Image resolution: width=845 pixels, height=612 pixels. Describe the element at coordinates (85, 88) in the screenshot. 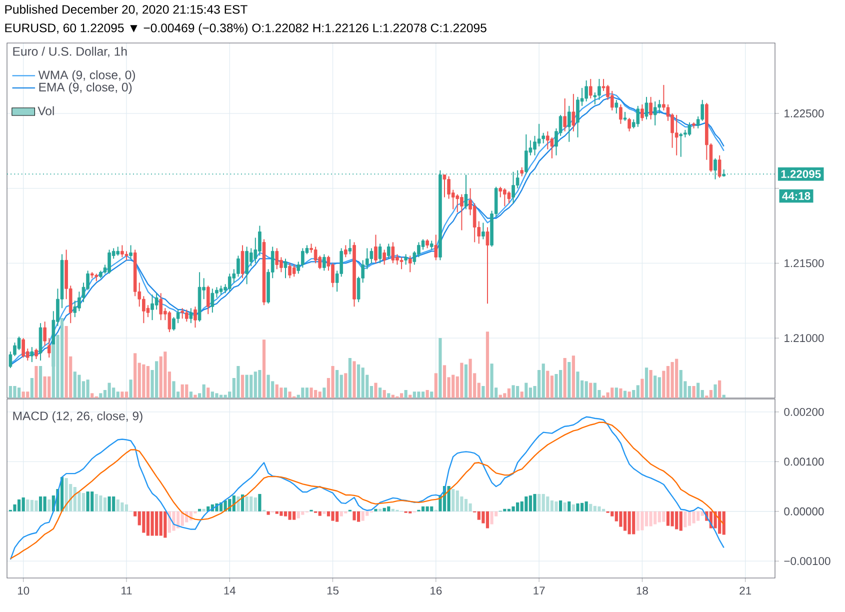

I see `legend-label: EMA (9, close, 0)` at that location.